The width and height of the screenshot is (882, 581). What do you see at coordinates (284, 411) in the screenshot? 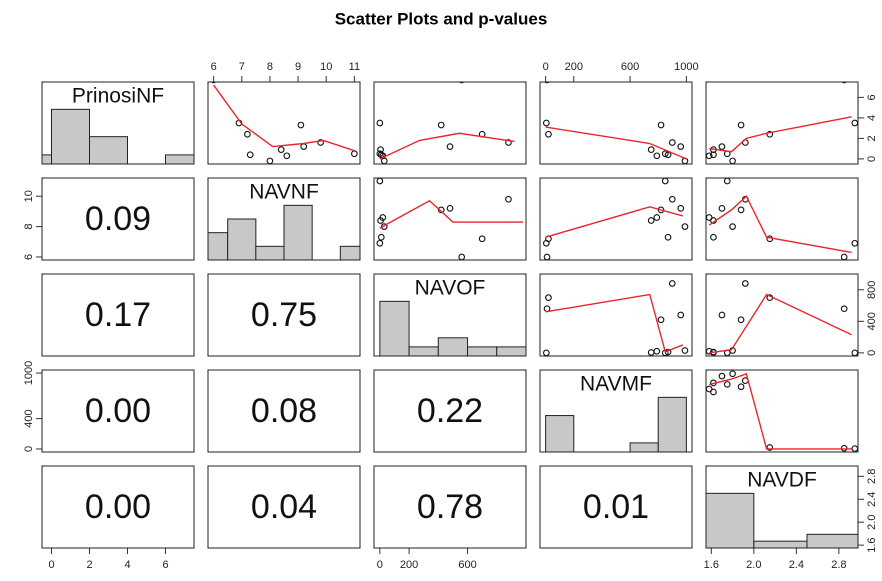
I see `p-value: 0.08` at bounding box center [284, 411].